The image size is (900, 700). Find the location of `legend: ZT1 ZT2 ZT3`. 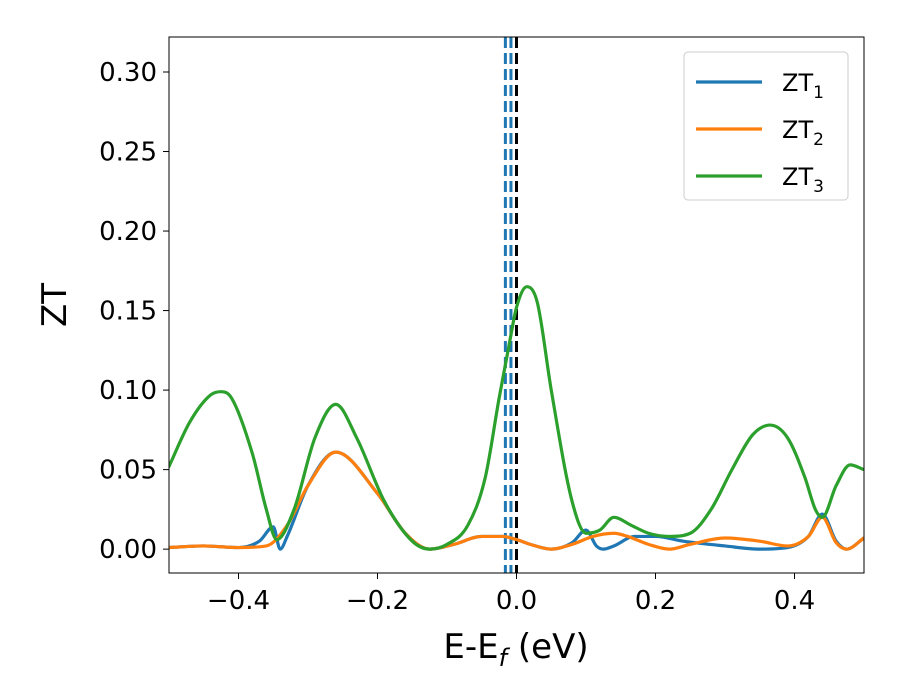

legend: ZT1 ZT2 ZT3 is located at coordinates (766, 126).